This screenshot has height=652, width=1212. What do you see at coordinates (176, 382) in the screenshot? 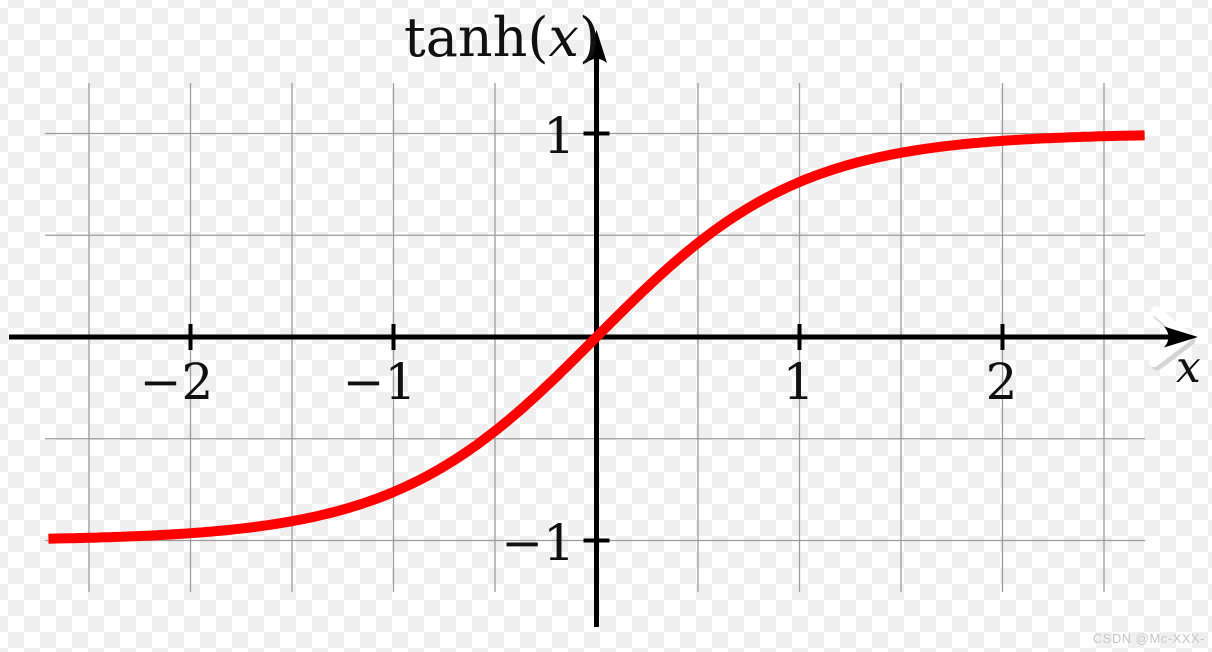
I see `x-tick-label: −2` at bounding box center [176, 382].